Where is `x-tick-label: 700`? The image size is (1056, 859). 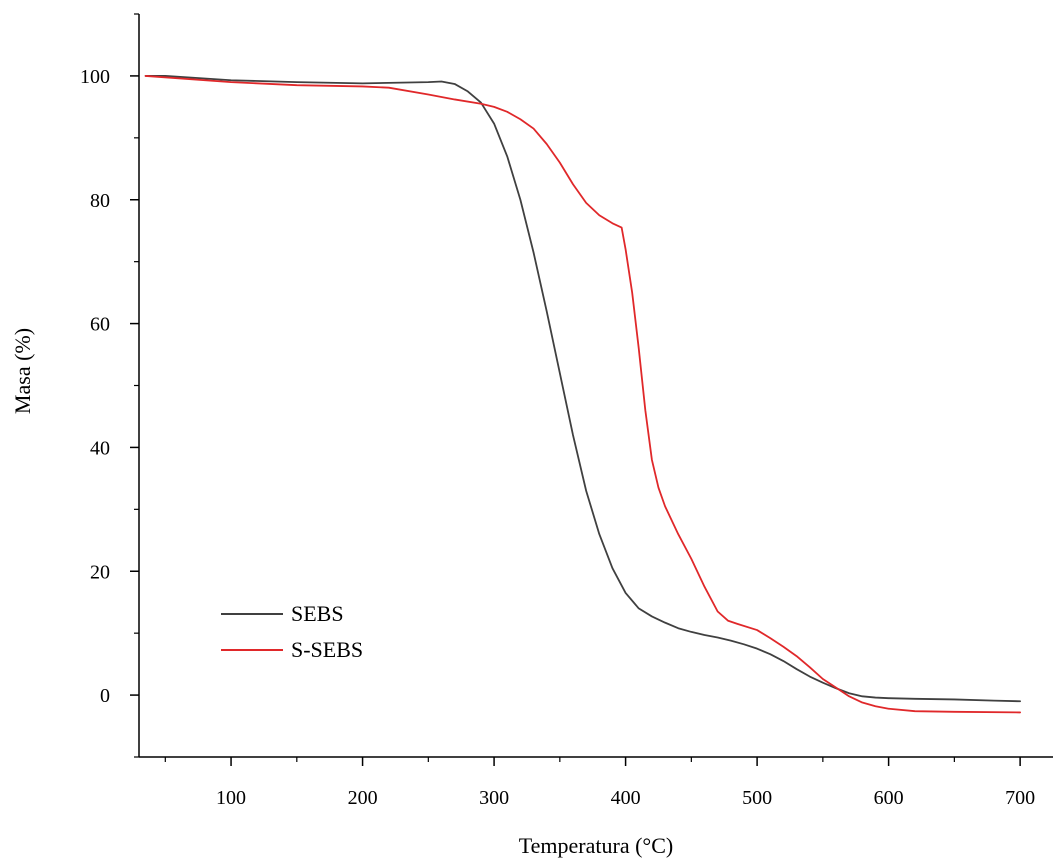 x-tick-label: 700 is located at coordinates (1020, 798).